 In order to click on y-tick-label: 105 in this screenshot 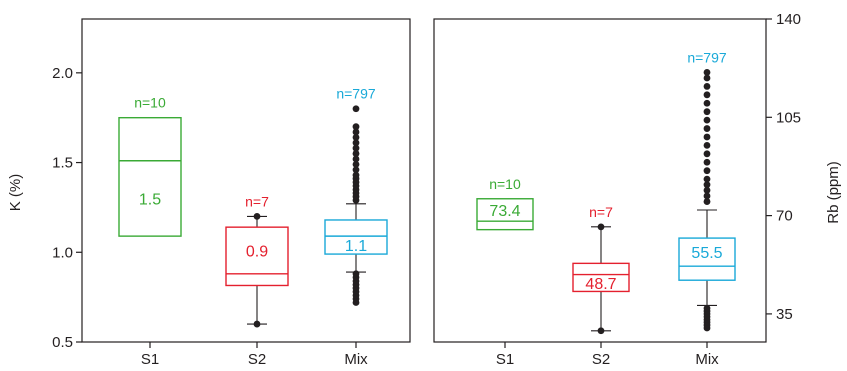, I will do `click(788, 117)`.